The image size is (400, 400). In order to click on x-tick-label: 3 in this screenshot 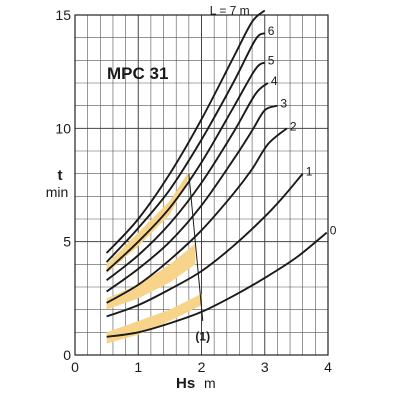, I will do `click(265, 367)`.